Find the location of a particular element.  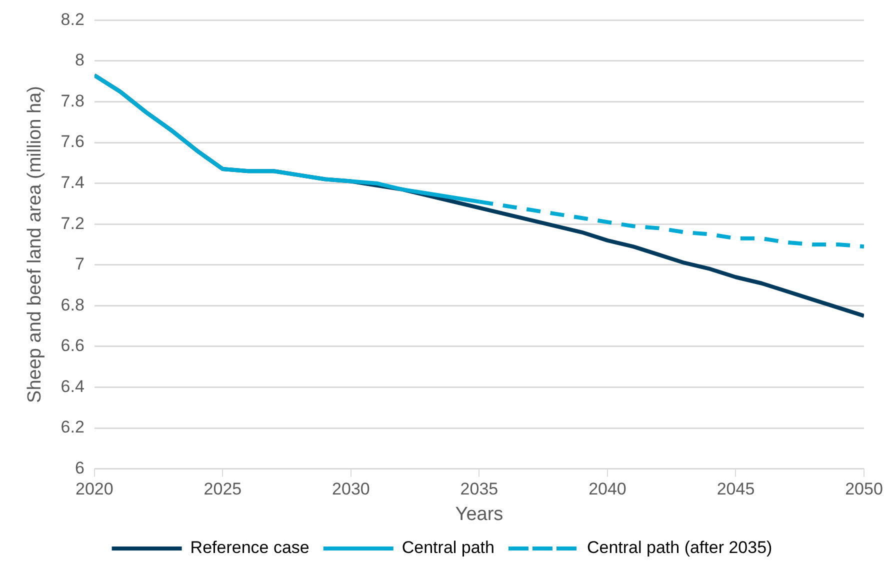

y-tick-label: 7 is located at coordinates (79, 264).